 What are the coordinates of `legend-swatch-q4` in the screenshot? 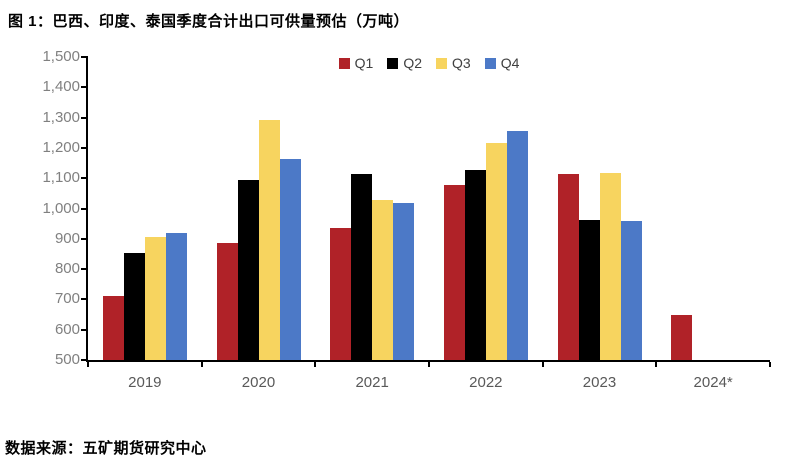 It's located at (490, 63).